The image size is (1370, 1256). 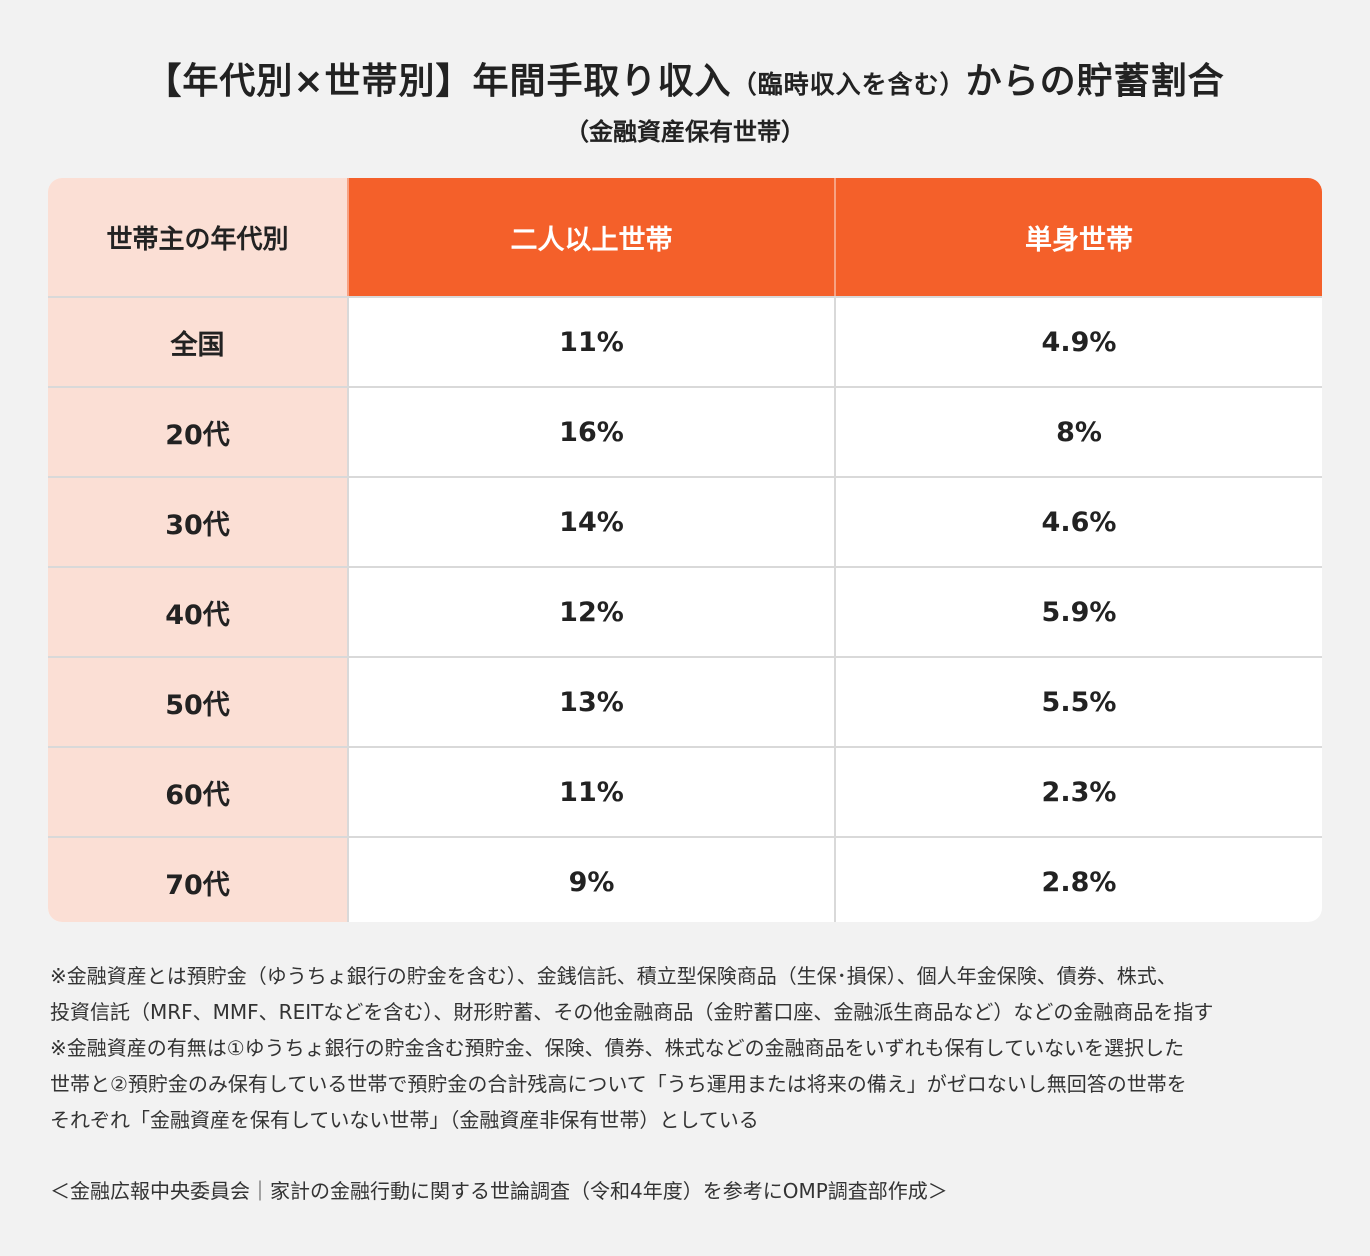 I want to click on single-value: 4.9%, so click(x=1078, y=342).